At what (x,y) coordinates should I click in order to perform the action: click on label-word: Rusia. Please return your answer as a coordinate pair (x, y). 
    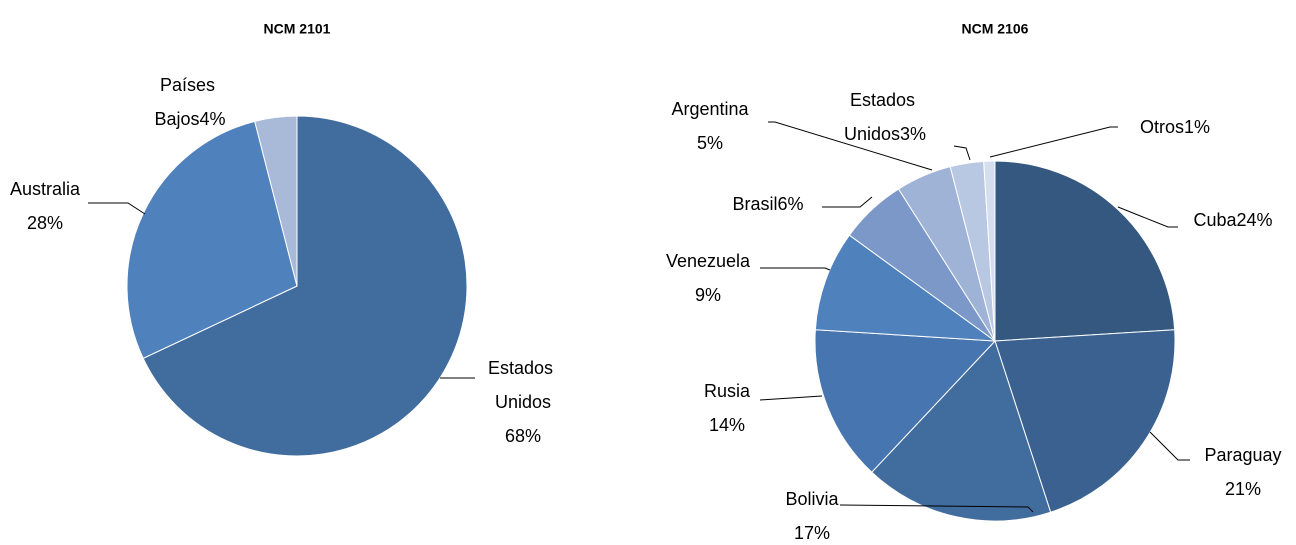
    Looking at the image, I should click on (727, 391).